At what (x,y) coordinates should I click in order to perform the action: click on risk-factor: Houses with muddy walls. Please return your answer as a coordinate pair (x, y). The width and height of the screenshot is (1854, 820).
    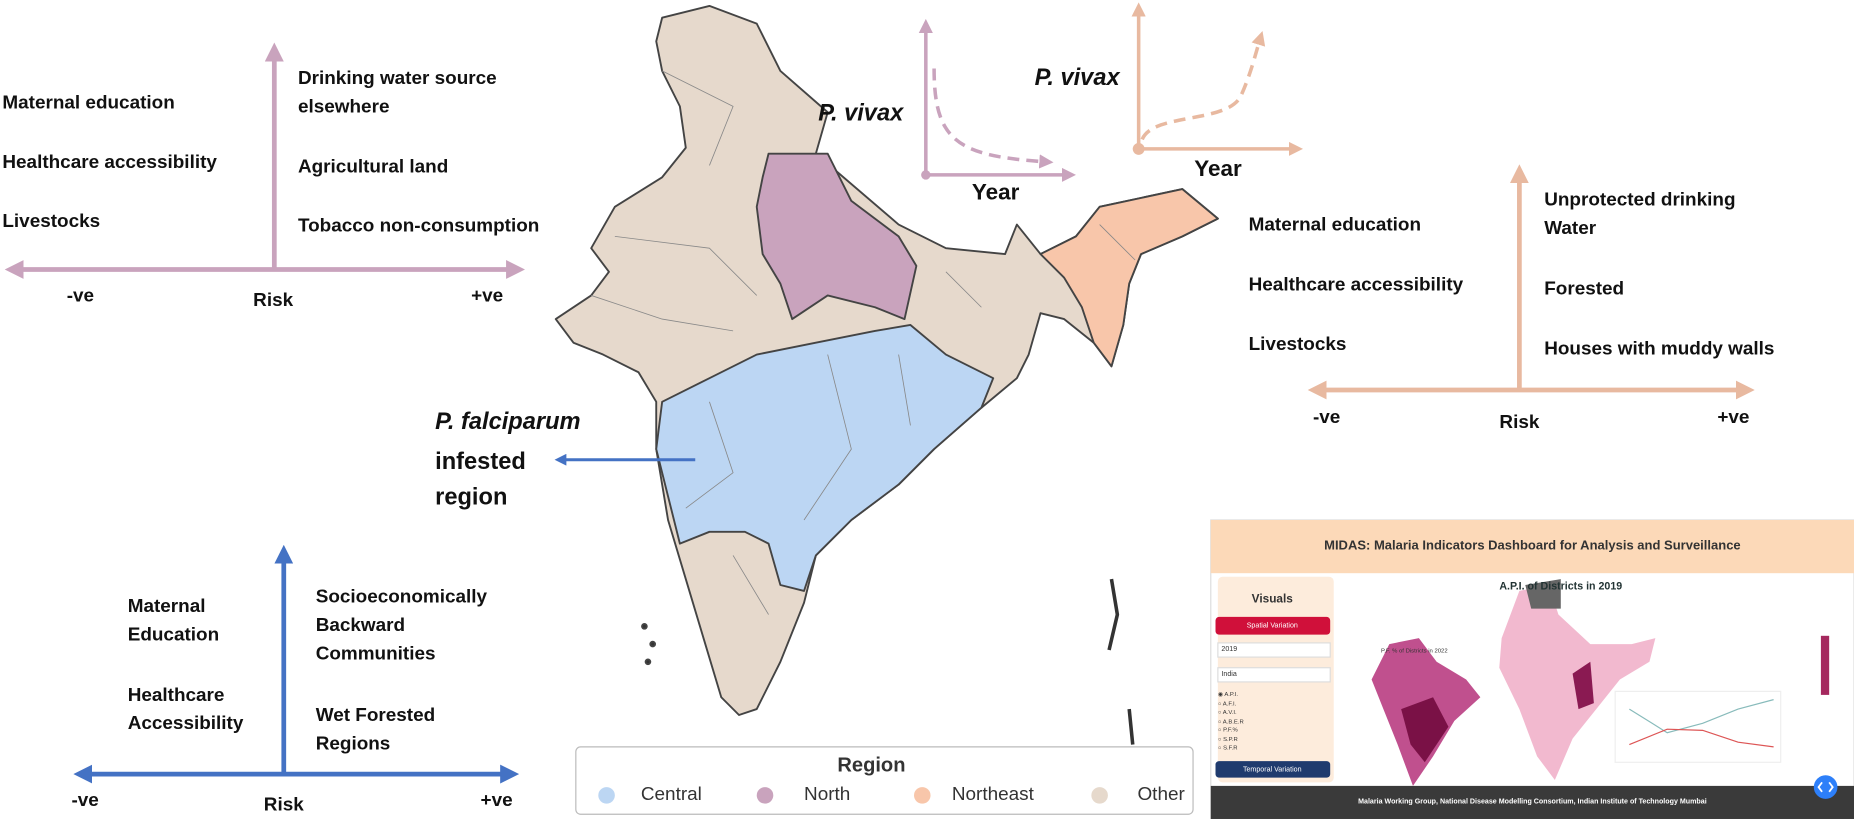
    Looking at the image, I should click on (1659, 349).